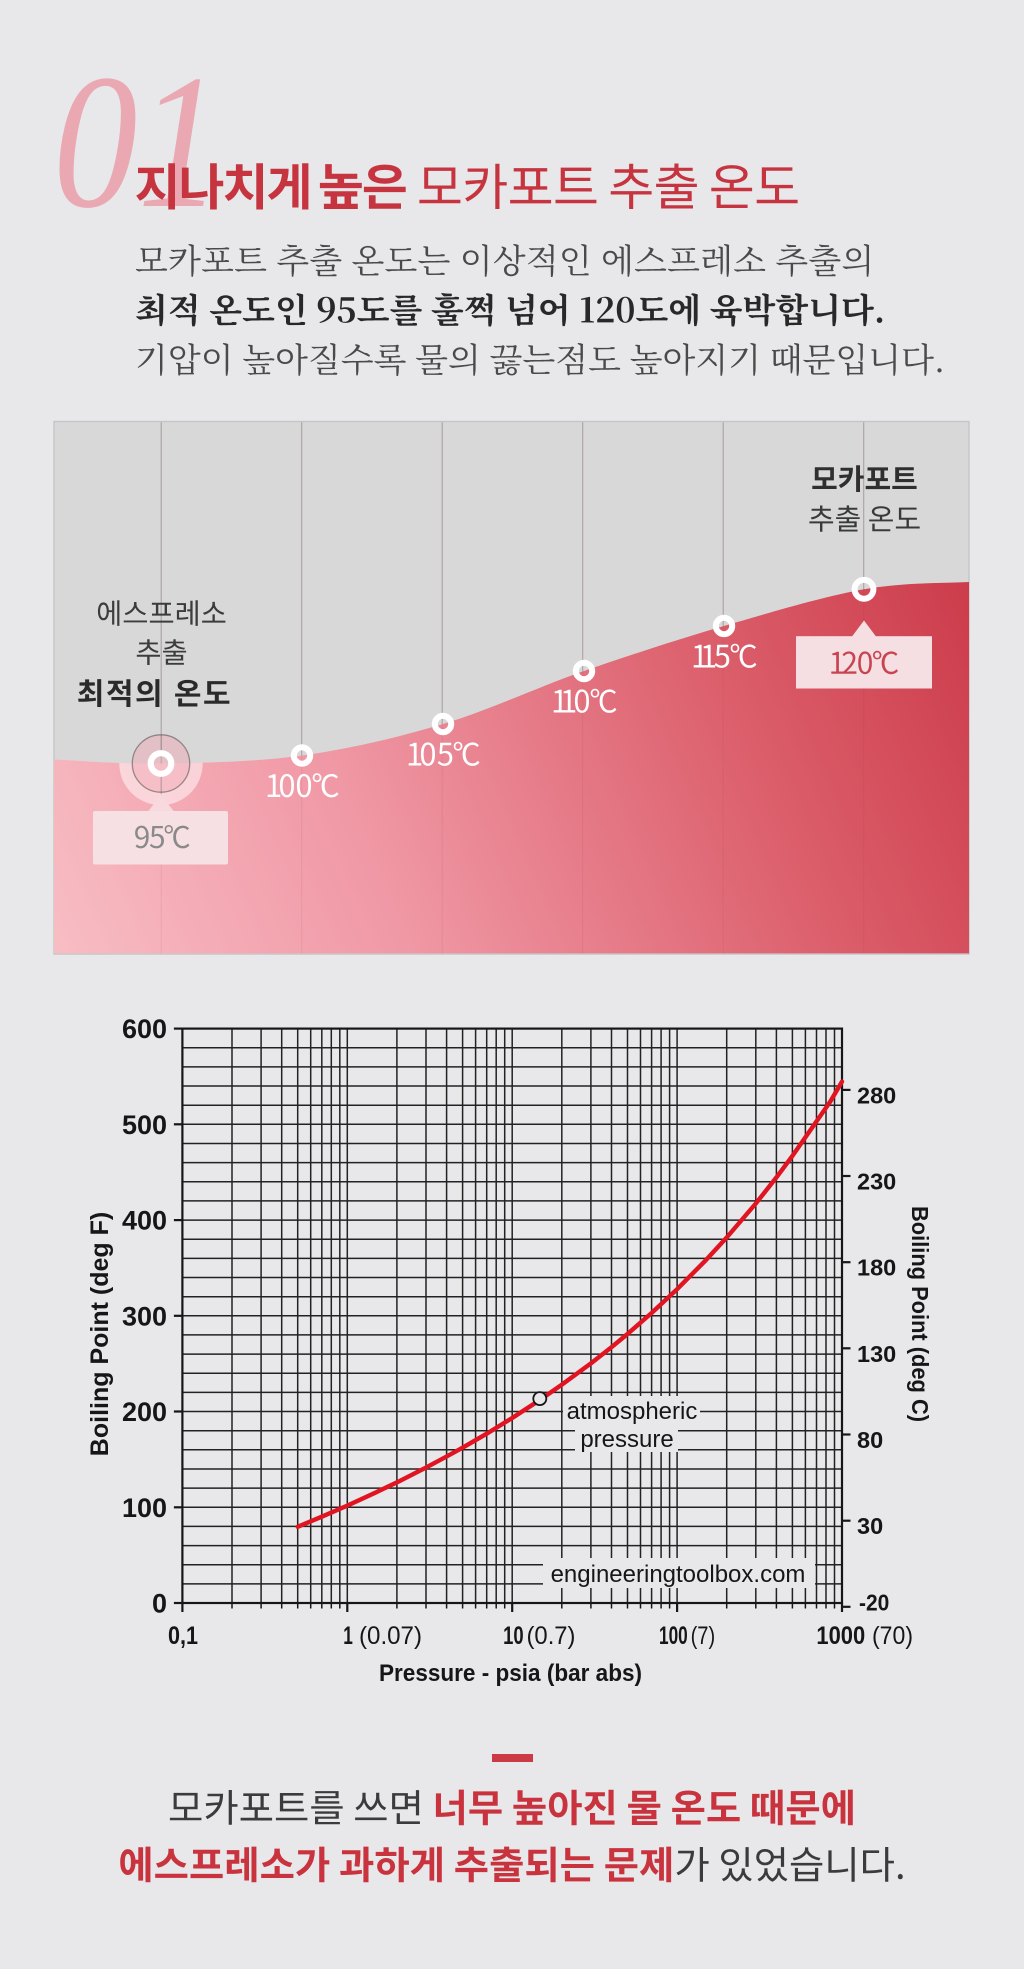 Image resolution: width=1024 pixels, height=1969 pixels. I want to click on svg-text: 30, so click(870, 1526).